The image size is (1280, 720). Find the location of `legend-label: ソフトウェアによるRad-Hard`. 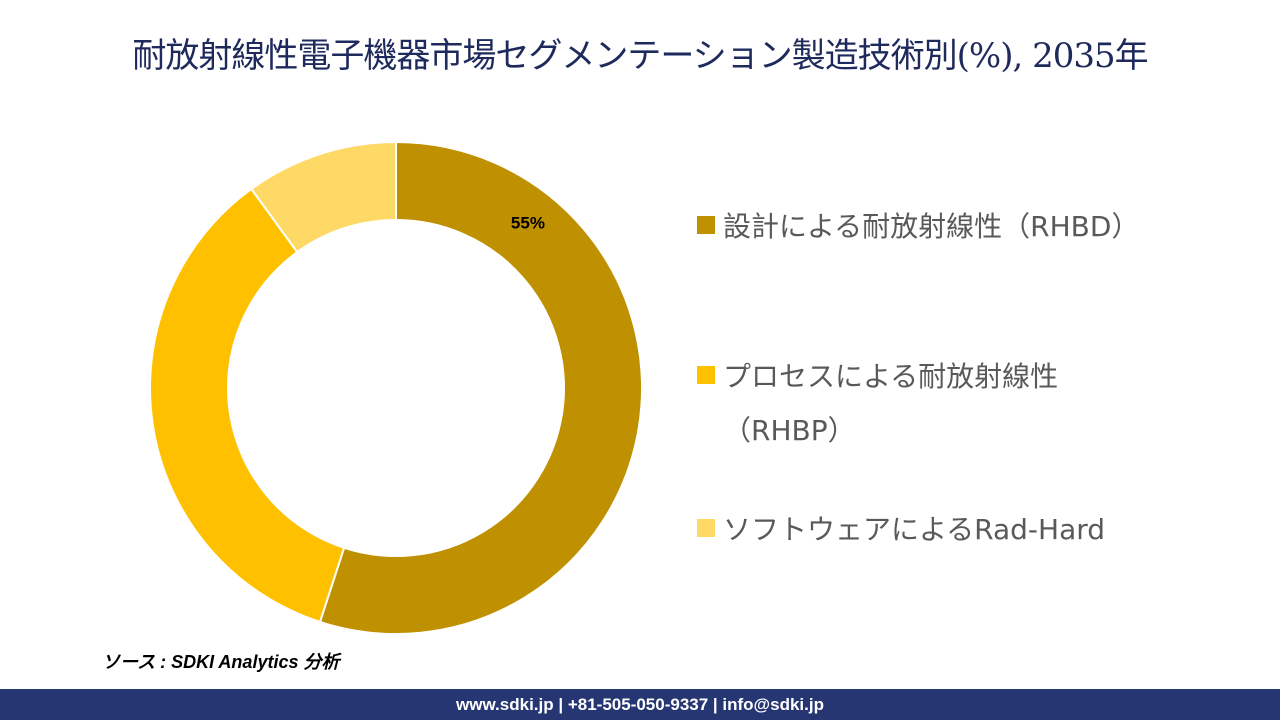

legend-label: ソフトウェアによるRad-Hard is located at coordinates (914, 529).